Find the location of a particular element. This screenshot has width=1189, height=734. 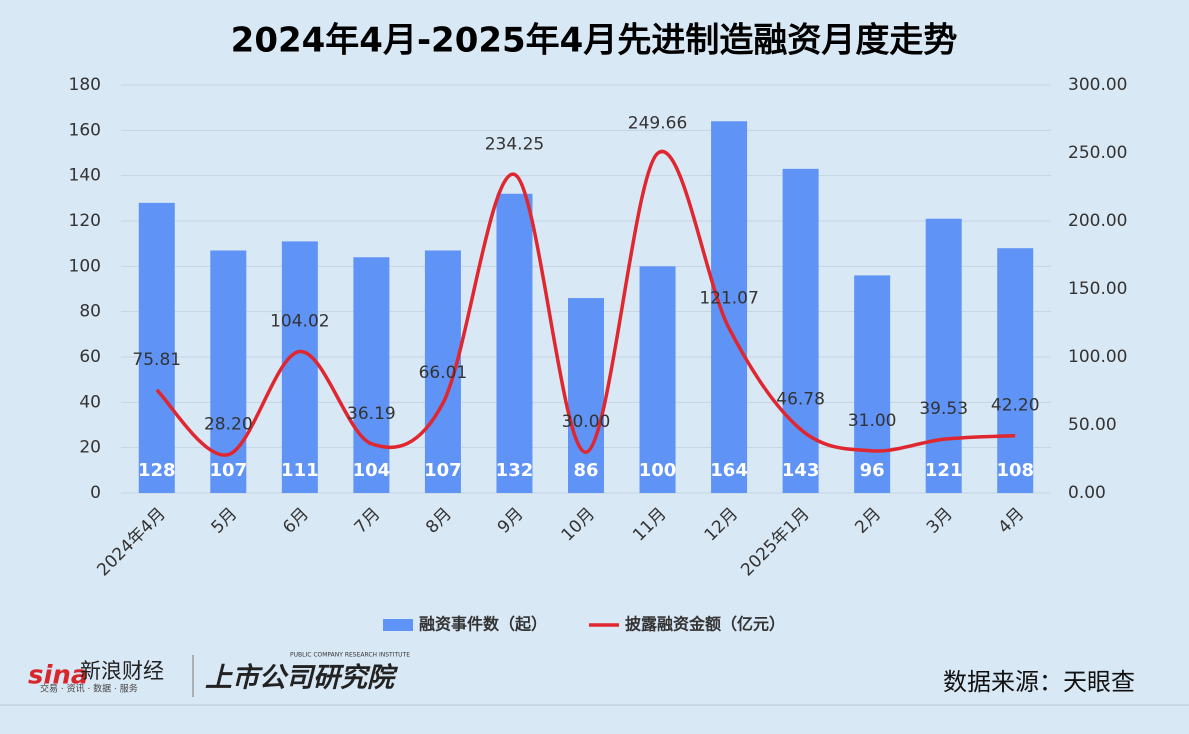

bar-value-label: 132 is located at coordinates (515, 470).